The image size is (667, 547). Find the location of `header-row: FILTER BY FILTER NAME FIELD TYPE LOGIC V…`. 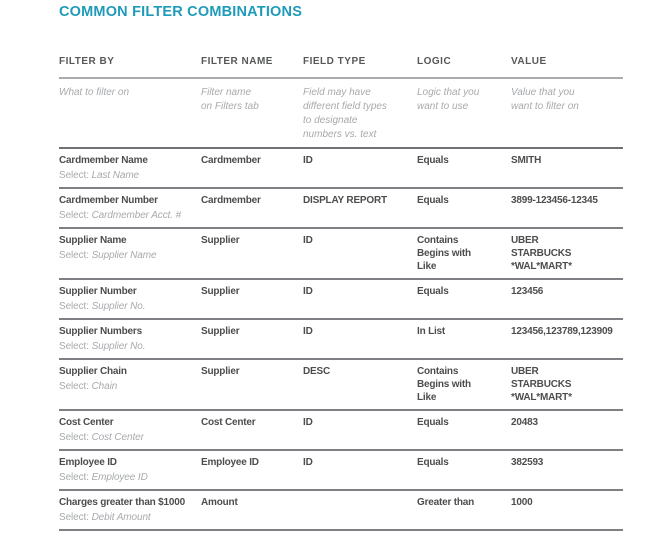

header-row: FILTER BY FILTER NAME FIELD TYPE LOGIC V… is located at coordinates (341, 67).